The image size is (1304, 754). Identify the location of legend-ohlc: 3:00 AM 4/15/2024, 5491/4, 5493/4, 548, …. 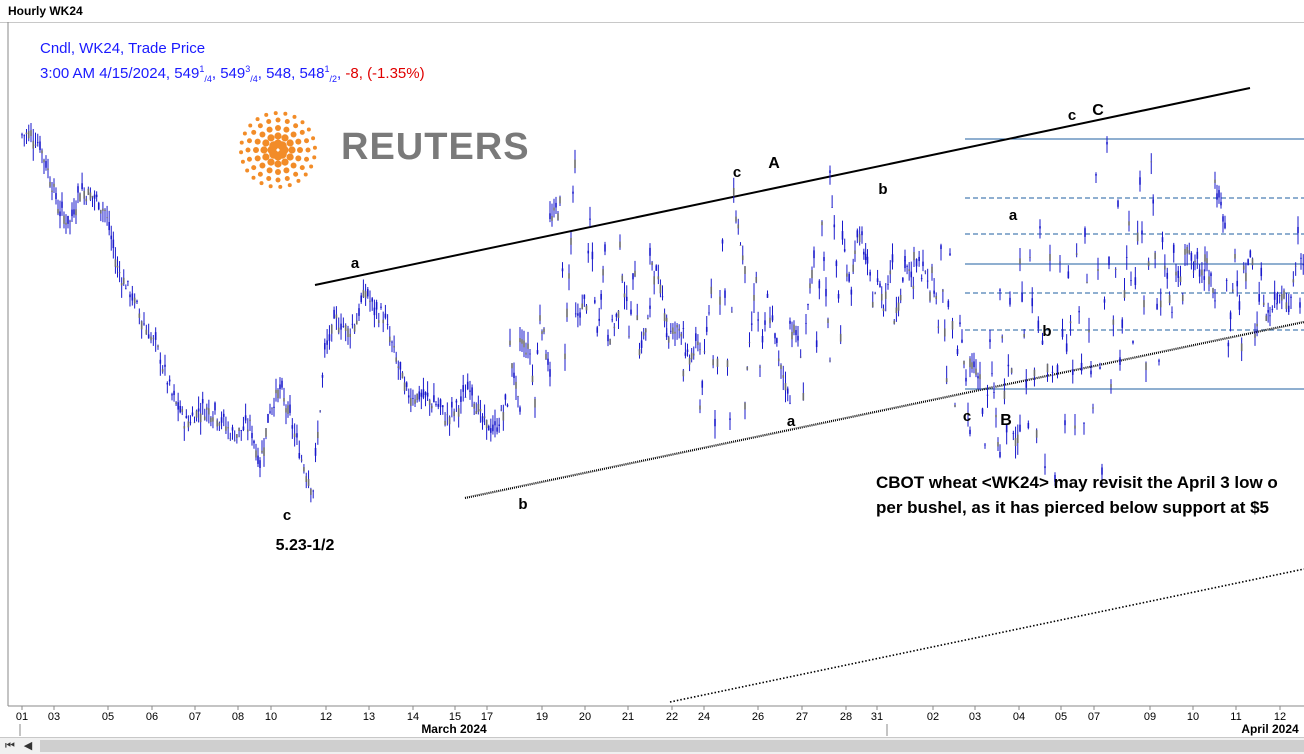
(232, 74).